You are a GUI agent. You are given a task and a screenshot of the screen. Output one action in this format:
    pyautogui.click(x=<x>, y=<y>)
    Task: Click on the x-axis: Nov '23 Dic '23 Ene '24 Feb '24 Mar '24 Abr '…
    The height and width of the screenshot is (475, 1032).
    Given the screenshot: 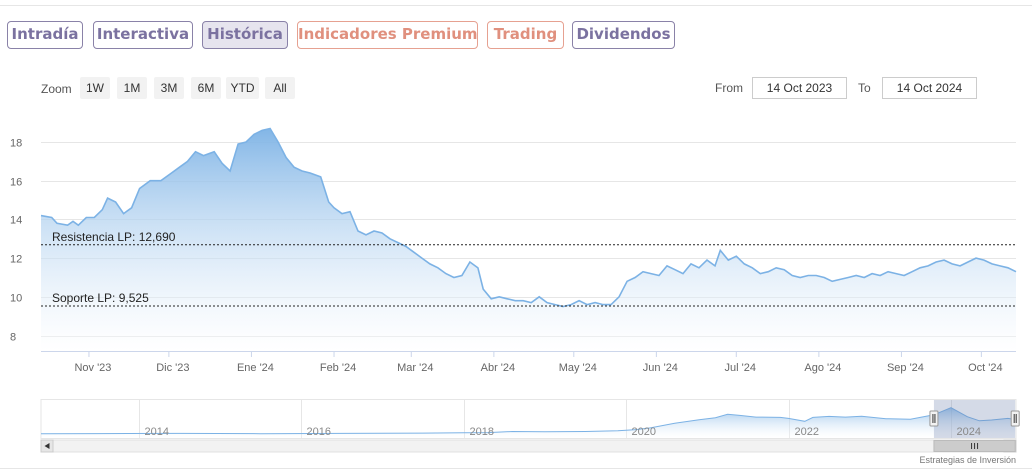 What is the action you would take?
    pyautogui.click(x=538, y=362)
    